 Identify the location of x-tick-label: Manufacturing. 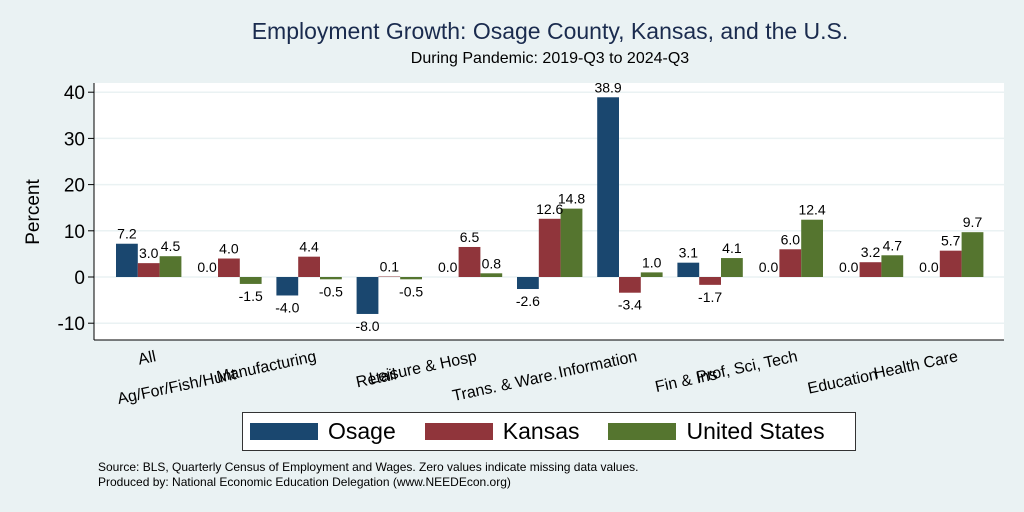
(266, 367).